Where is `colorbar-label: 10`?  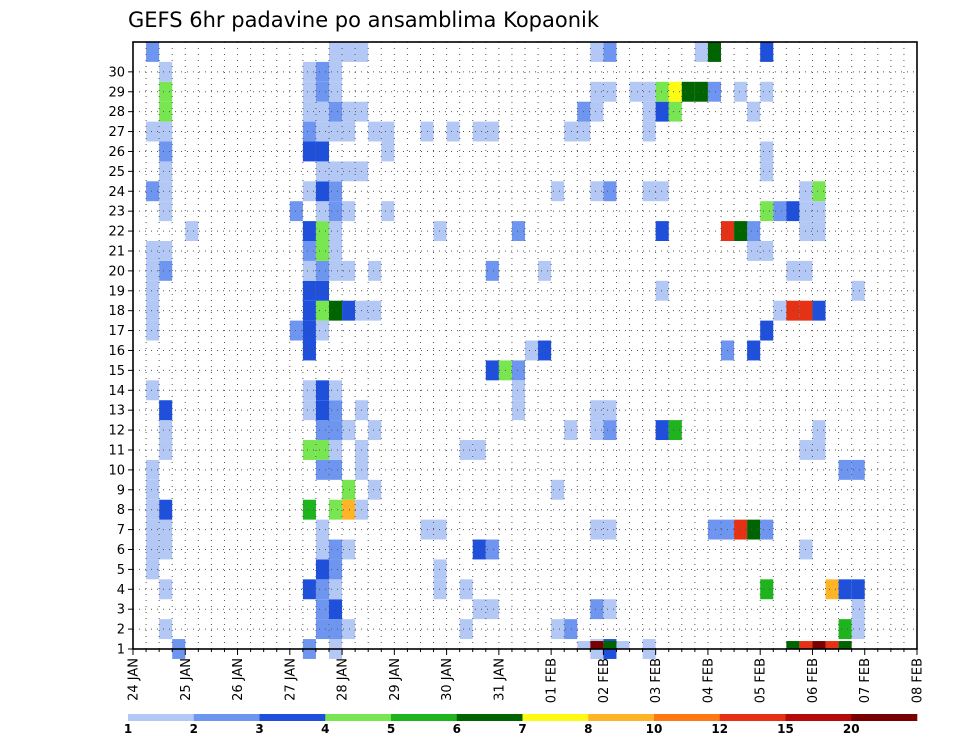 colorbar-label: 10 is located at coordinates (654, 729).